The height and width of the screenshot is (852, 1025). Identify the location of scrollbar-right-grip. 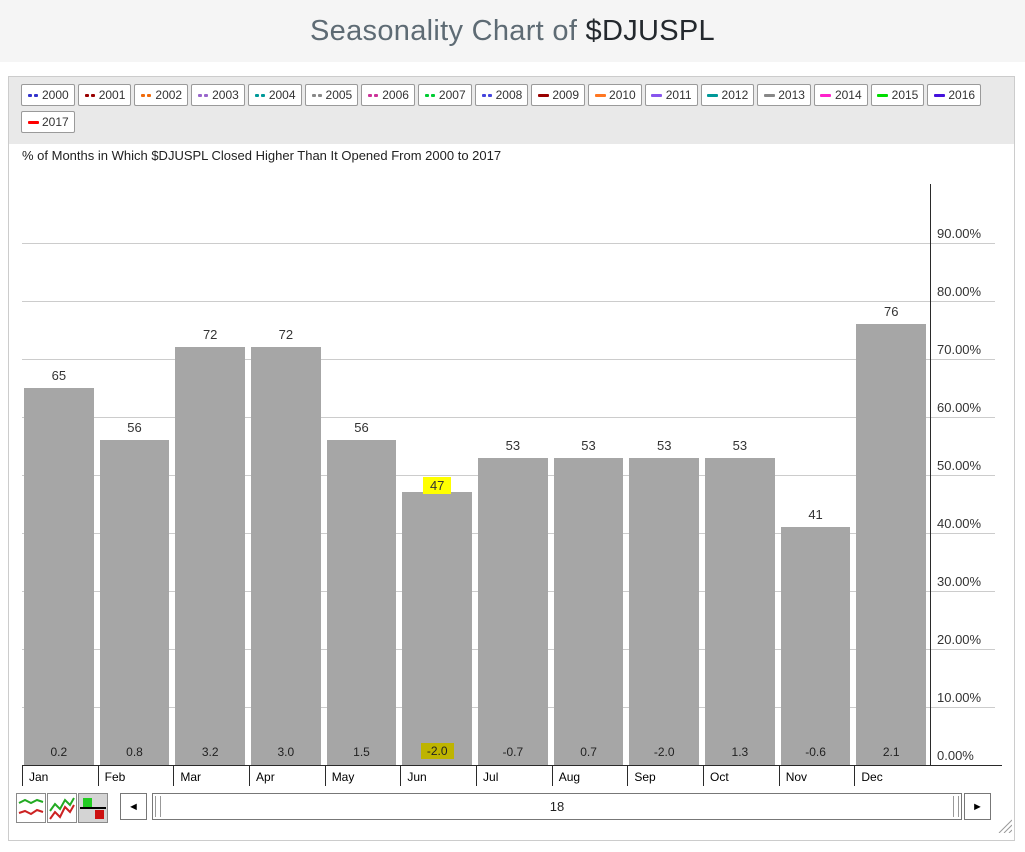
(956, 806).